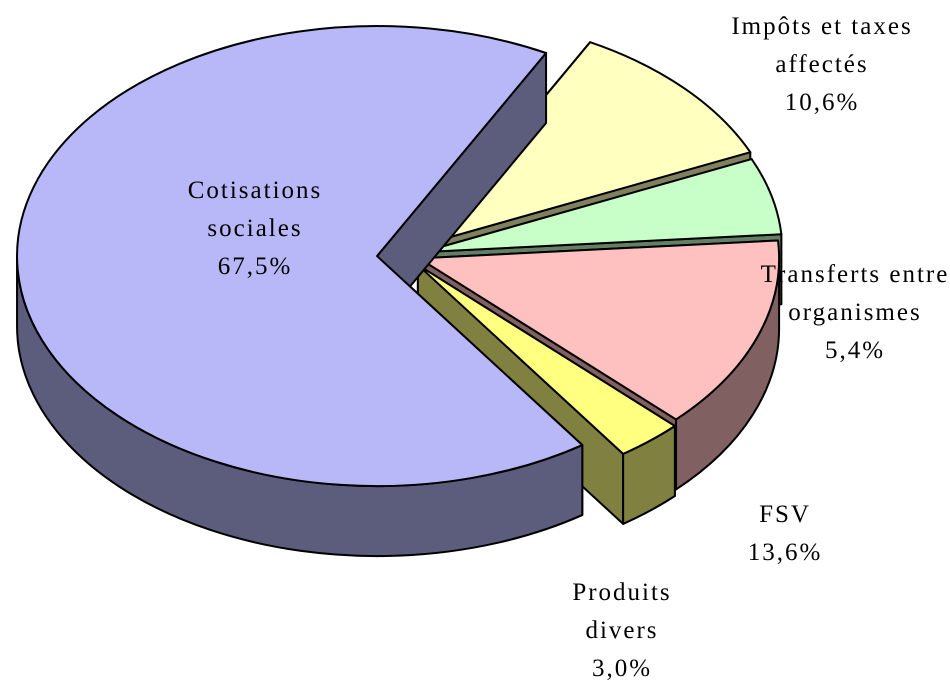 Image resolution: width=950 pixels, height=688 pixels. Describe the element at coordinates (255, 209) in the screenshot. I see `category-name: Cotisations sociales` at that location.